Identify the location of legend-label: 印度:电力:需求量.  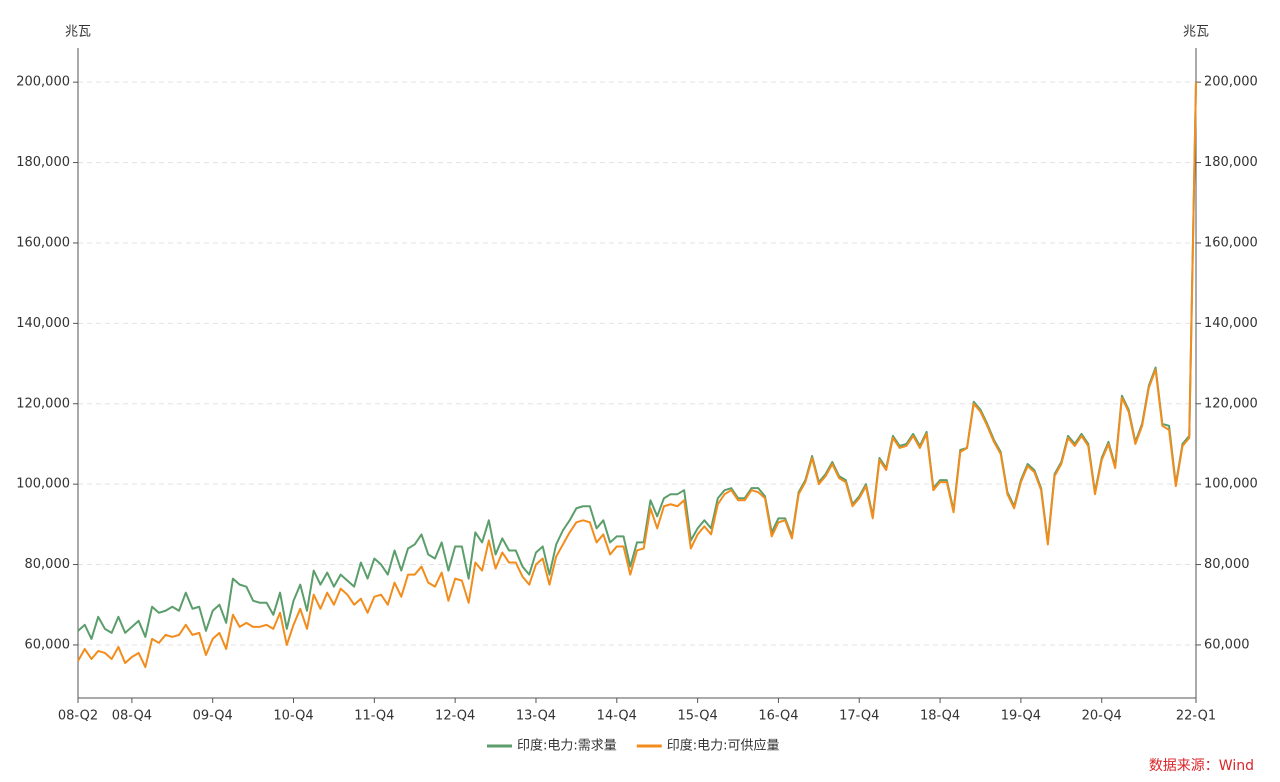
(567, 746).